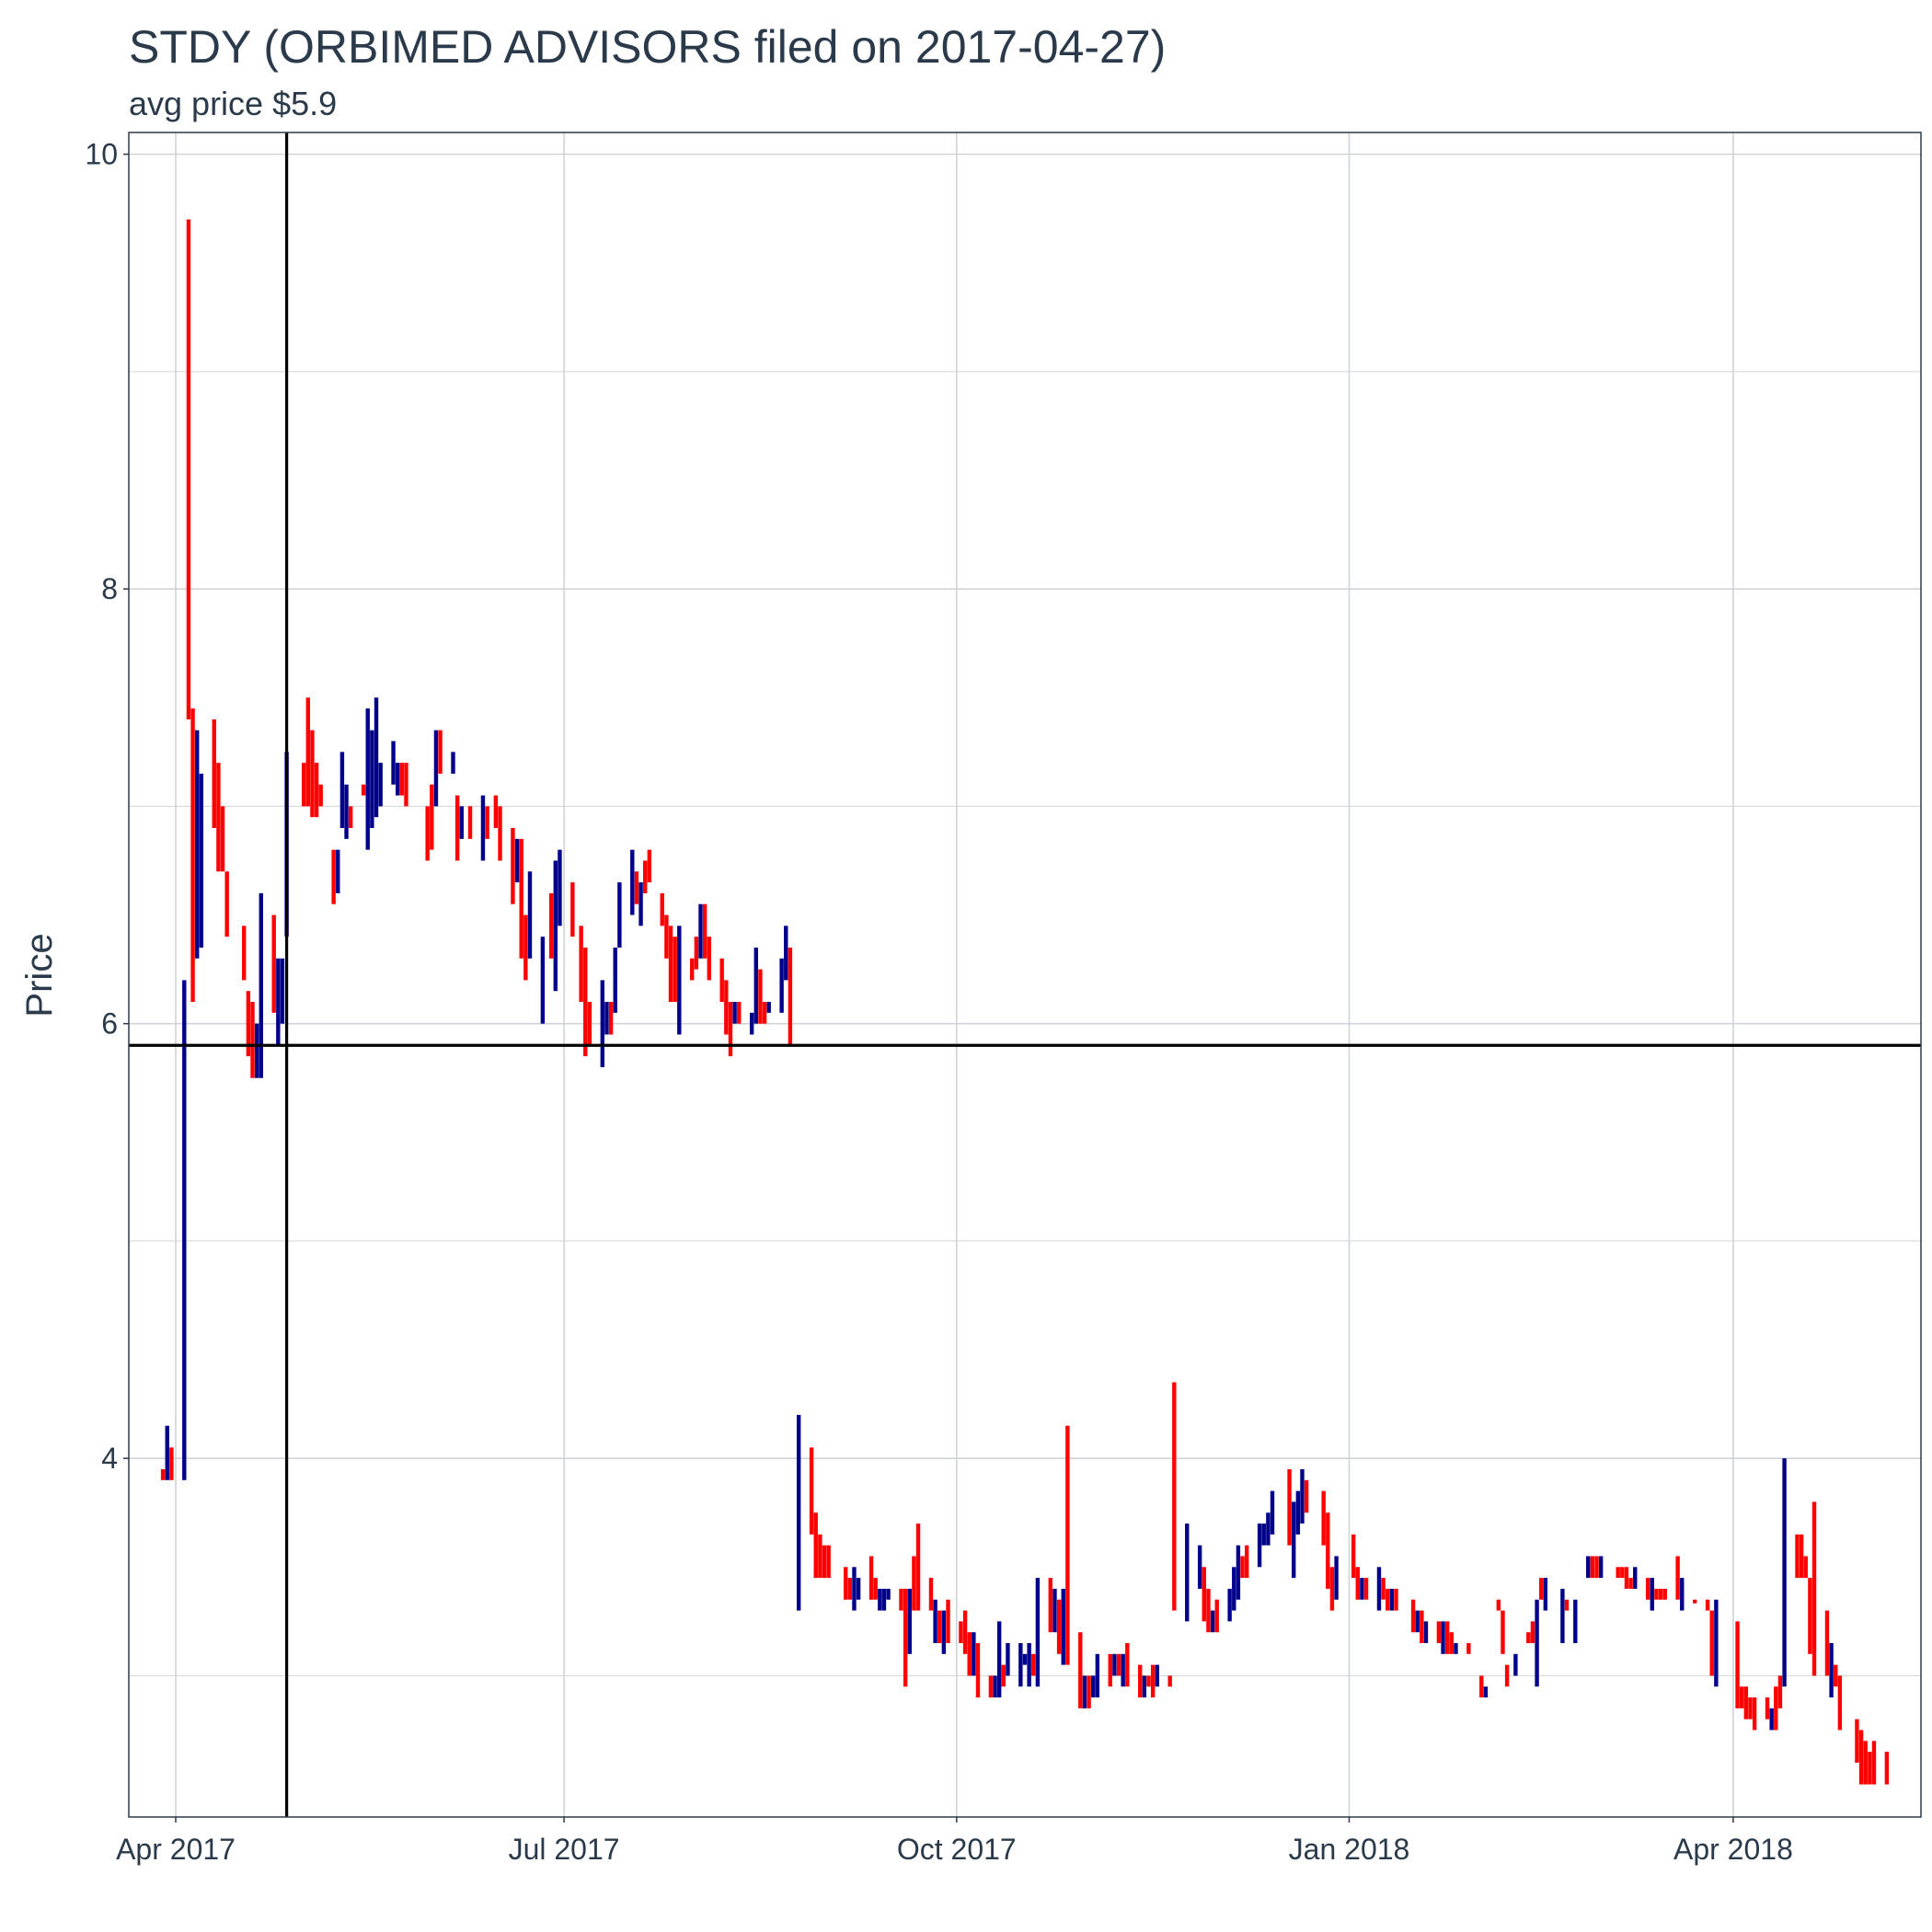 This screenshot has width=1932, height=1932. Describe the element at coordinates (176, 1849) in the screenshot. I see `x-tick-label: Apr 2017` at that location.